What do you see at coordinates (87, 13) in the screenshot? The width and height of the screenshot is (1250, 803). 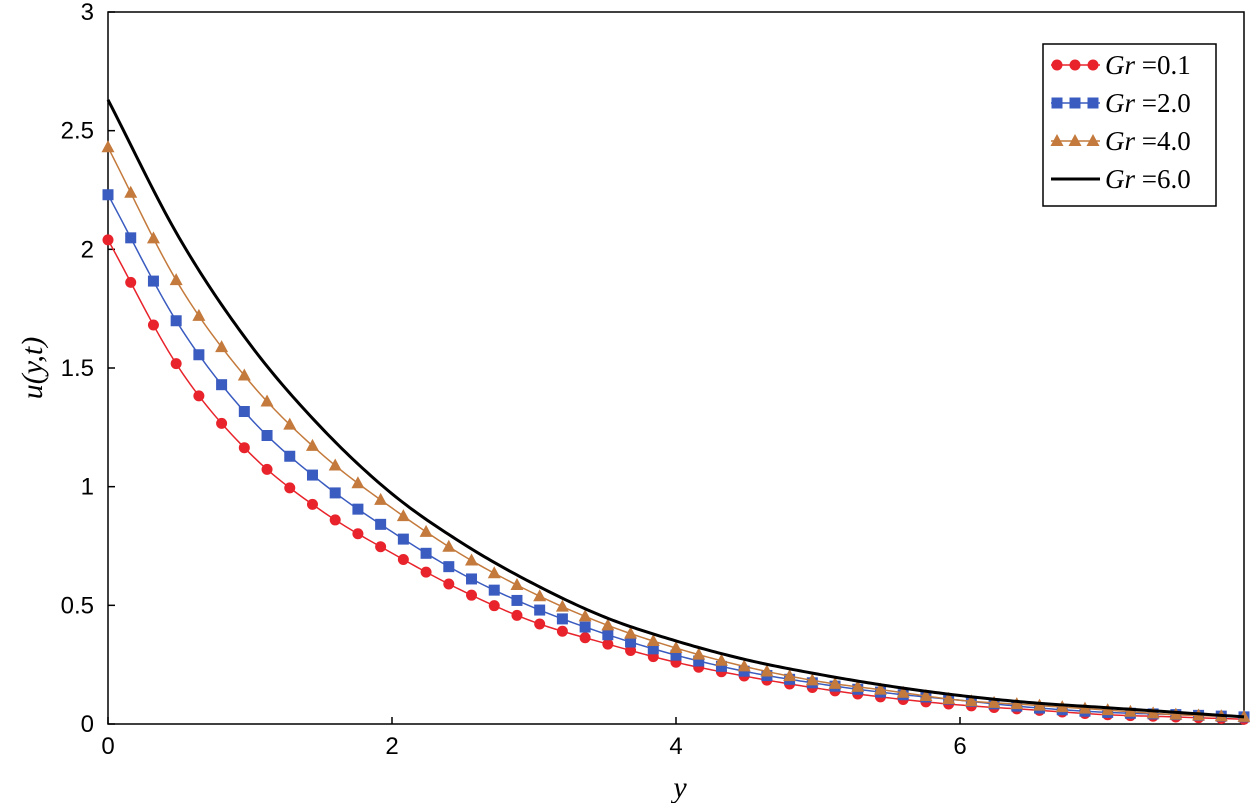 I see `y-tick-label: 3` at bounding box center [87, 13].